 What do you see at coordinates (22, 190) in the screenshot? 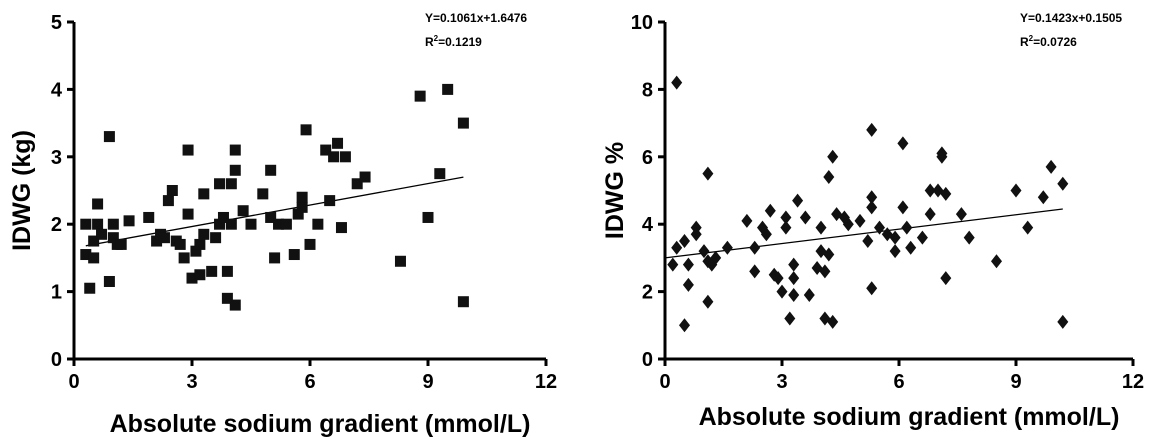
I see `y-axis-label: IDWG (kg)` at bounding box center [22, 190].